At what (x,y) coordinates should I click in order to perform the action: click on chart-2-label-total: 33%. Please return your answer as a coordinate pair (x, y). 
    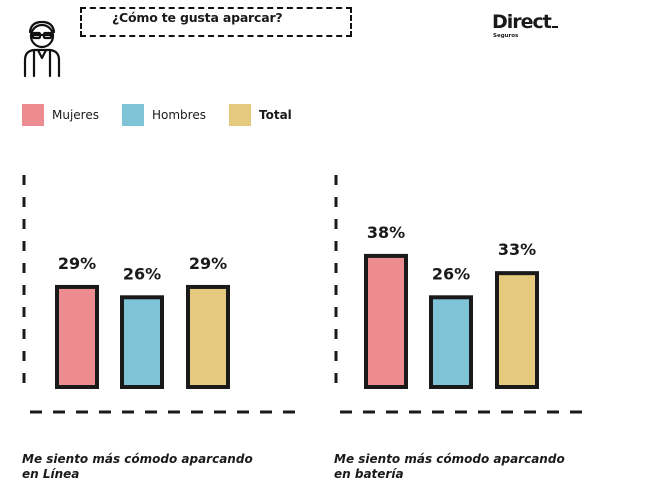
    Looking at the image, I should click on (517, 249).